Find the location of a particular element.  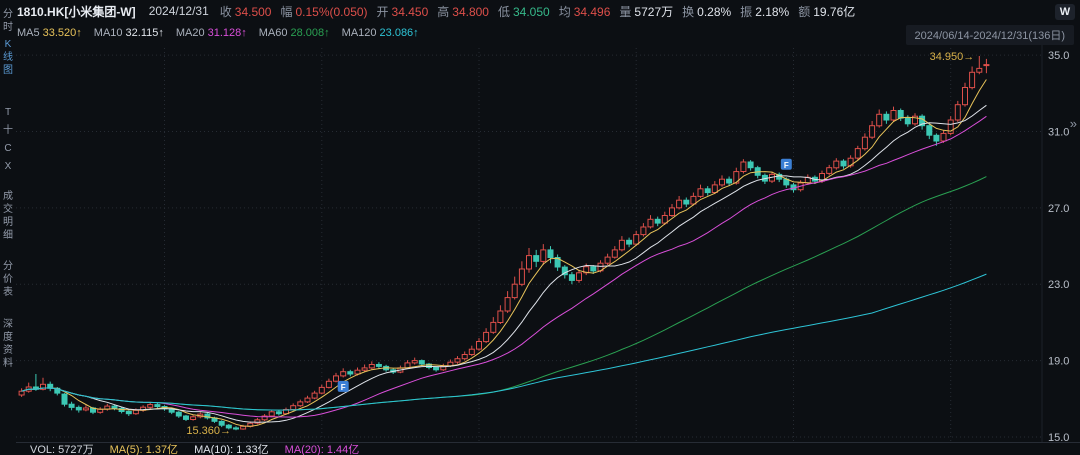

ma-label: MA20 is located at coordinates (190, 33).